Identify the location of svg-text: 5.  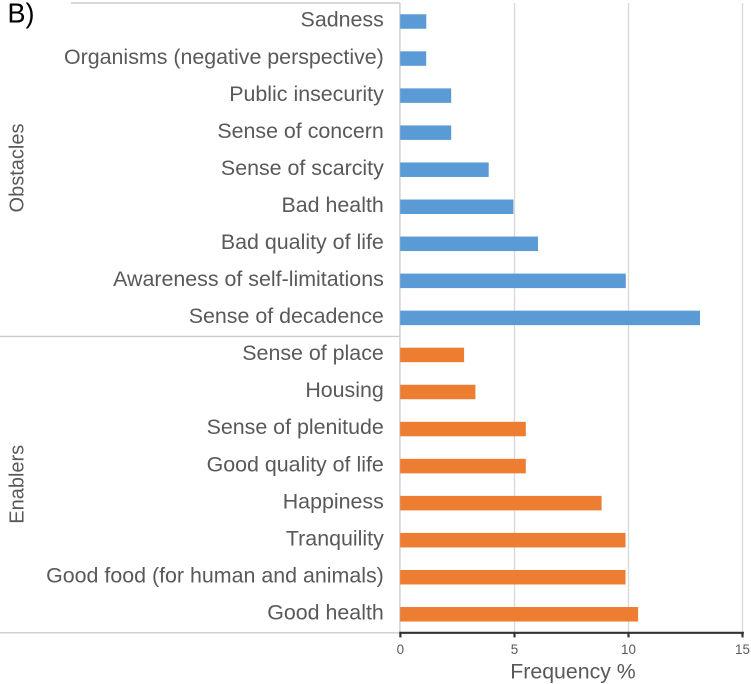
(514, 649).